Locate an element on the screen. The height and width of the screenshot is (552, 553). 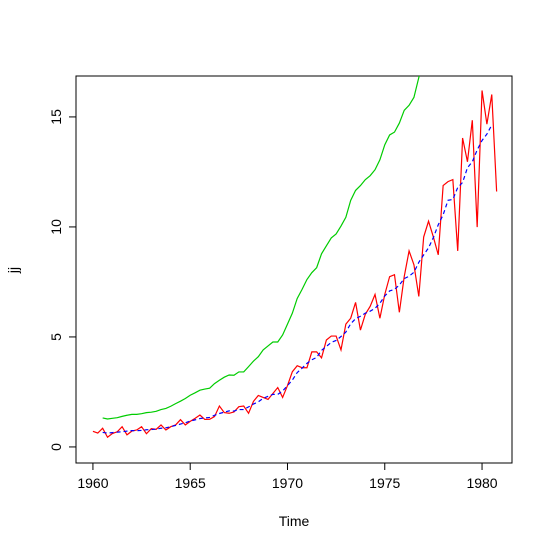
x-tick-label: 1960 is located at coordinates (92, 483).